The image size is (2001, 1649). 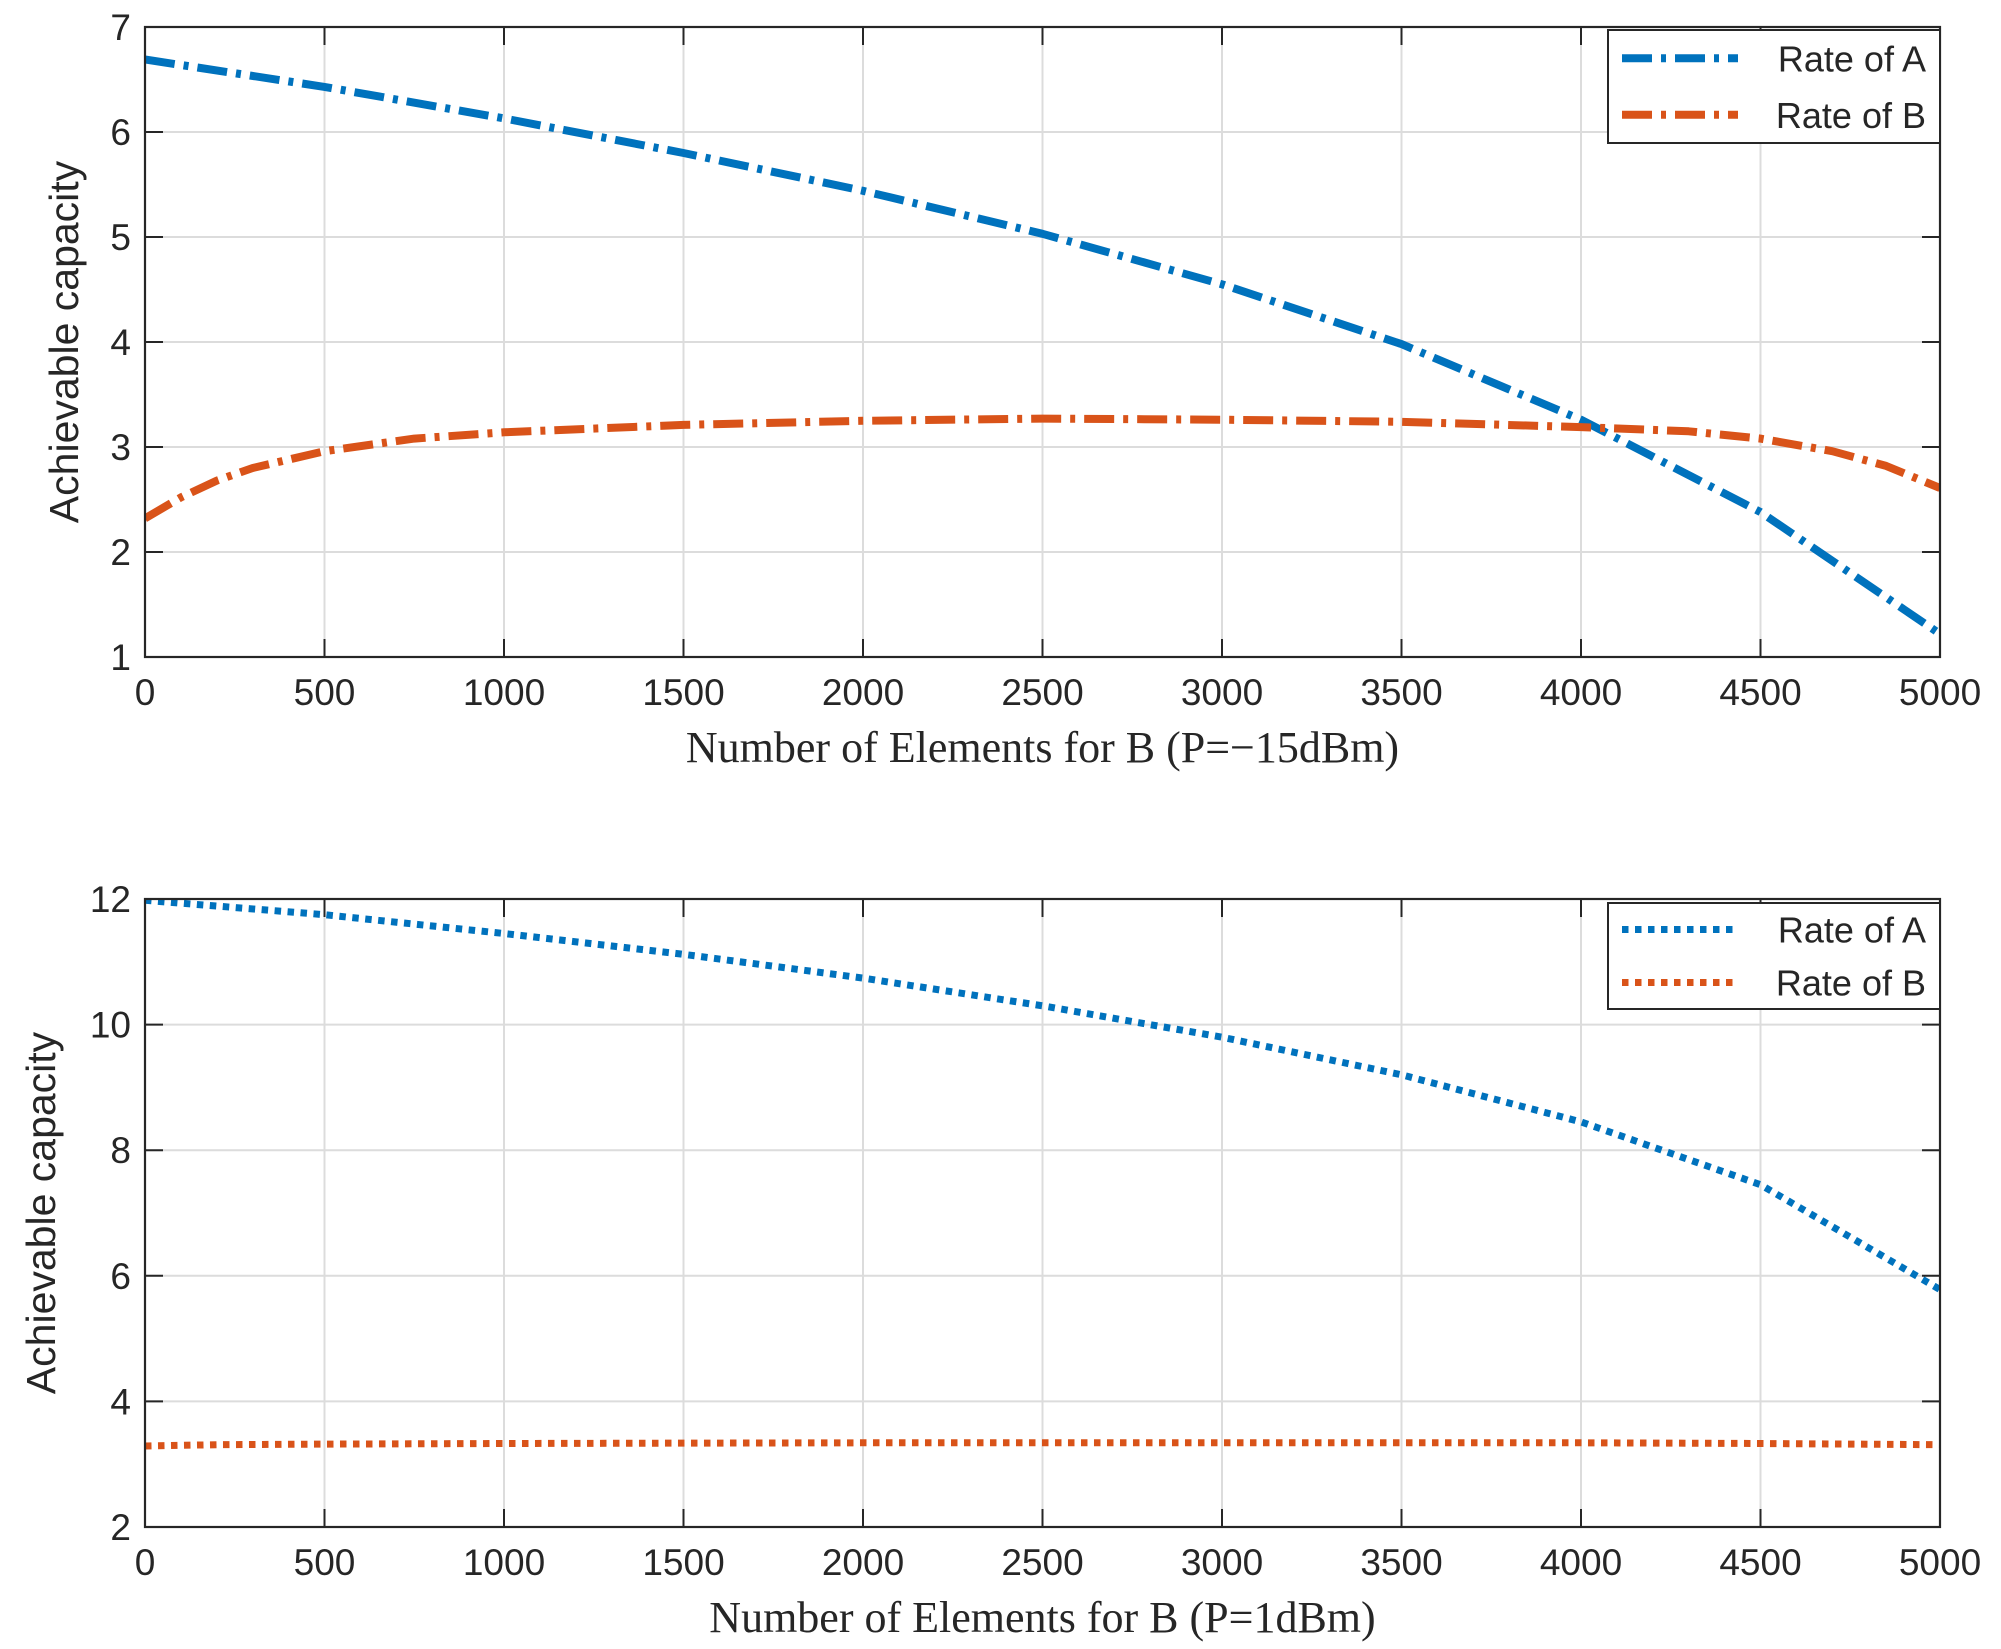 What do you see at coordinates (1760, 692) in the screenshot?
I see `top-x-tick-label: 4500` at bounding box center [1760, 692].